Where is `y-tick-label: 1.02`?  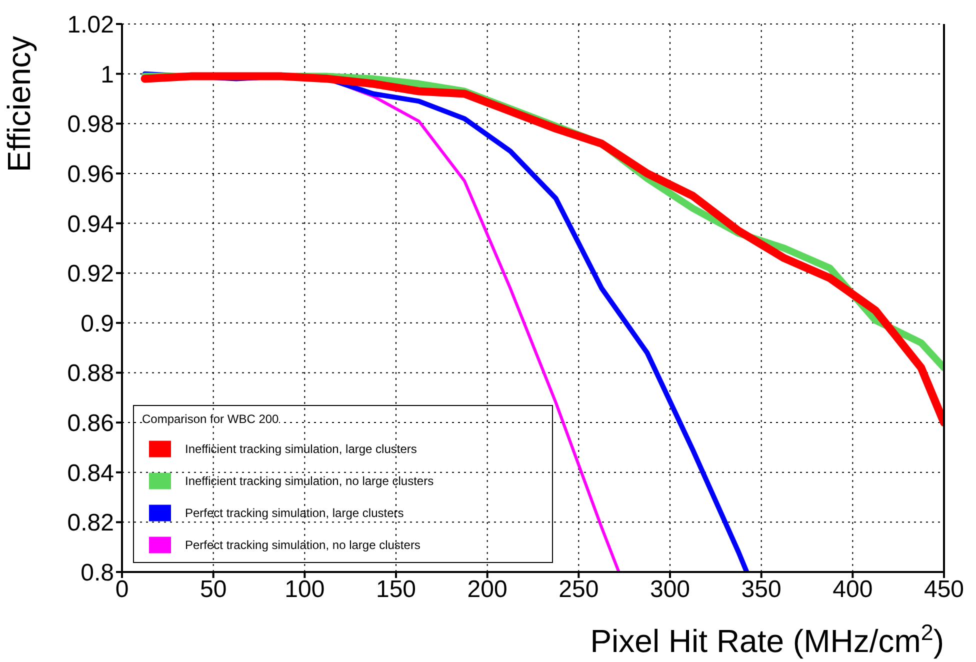 y-tick-label: 1.02 is located at coordinates (90, 25).